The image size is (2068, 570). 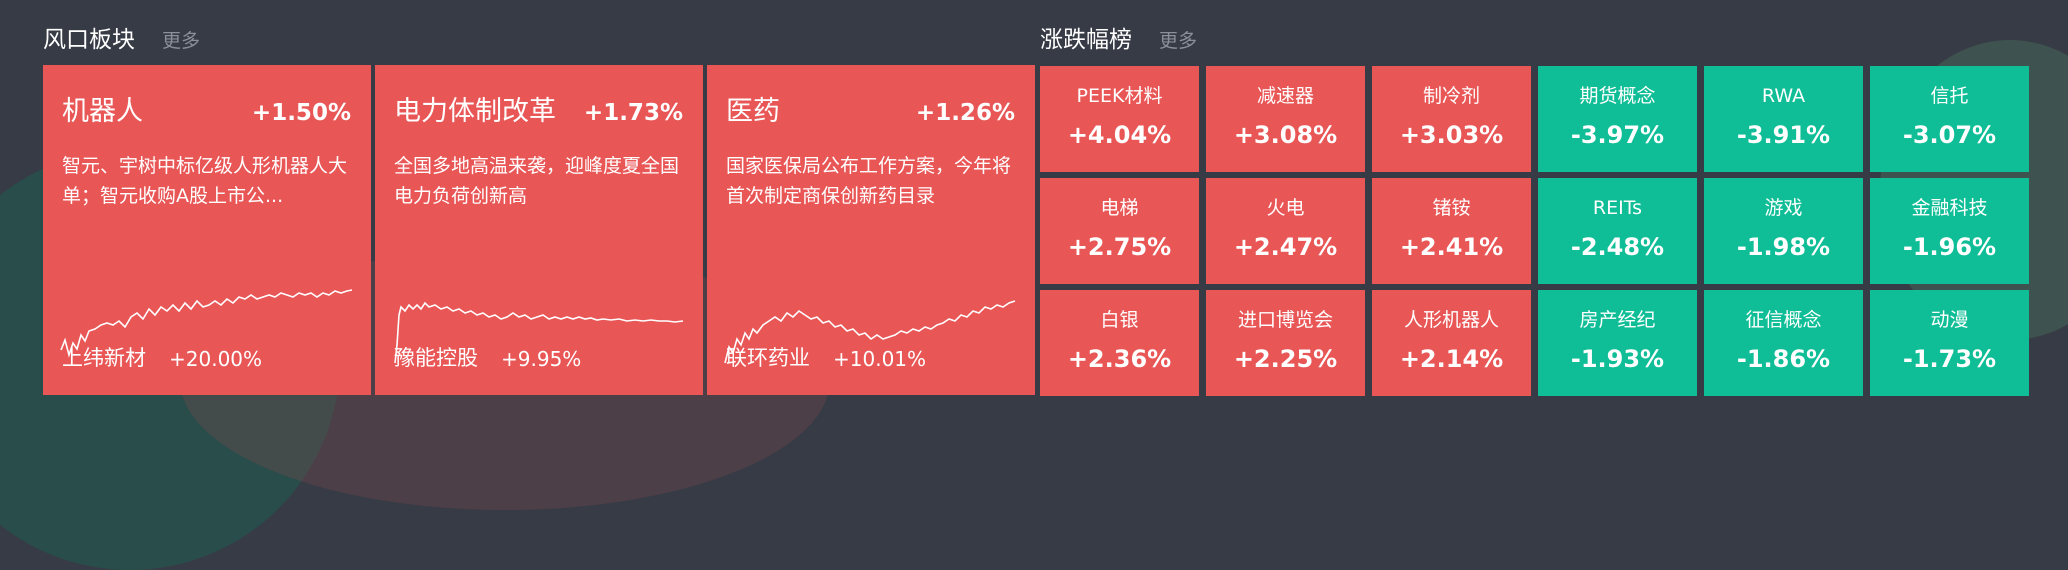 What do you see at coordinates (1451, 135) in the screenshot?
I see `sector-change: +3.03%` at bounding box center [1451, 135].